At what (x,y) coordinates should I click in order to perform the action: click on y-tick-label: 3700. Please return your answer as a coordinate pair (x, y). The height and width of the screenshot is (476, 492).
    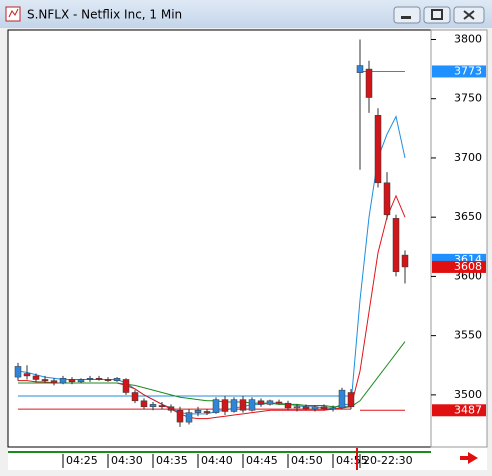
    Looking at the image, I should click on (468, 157).